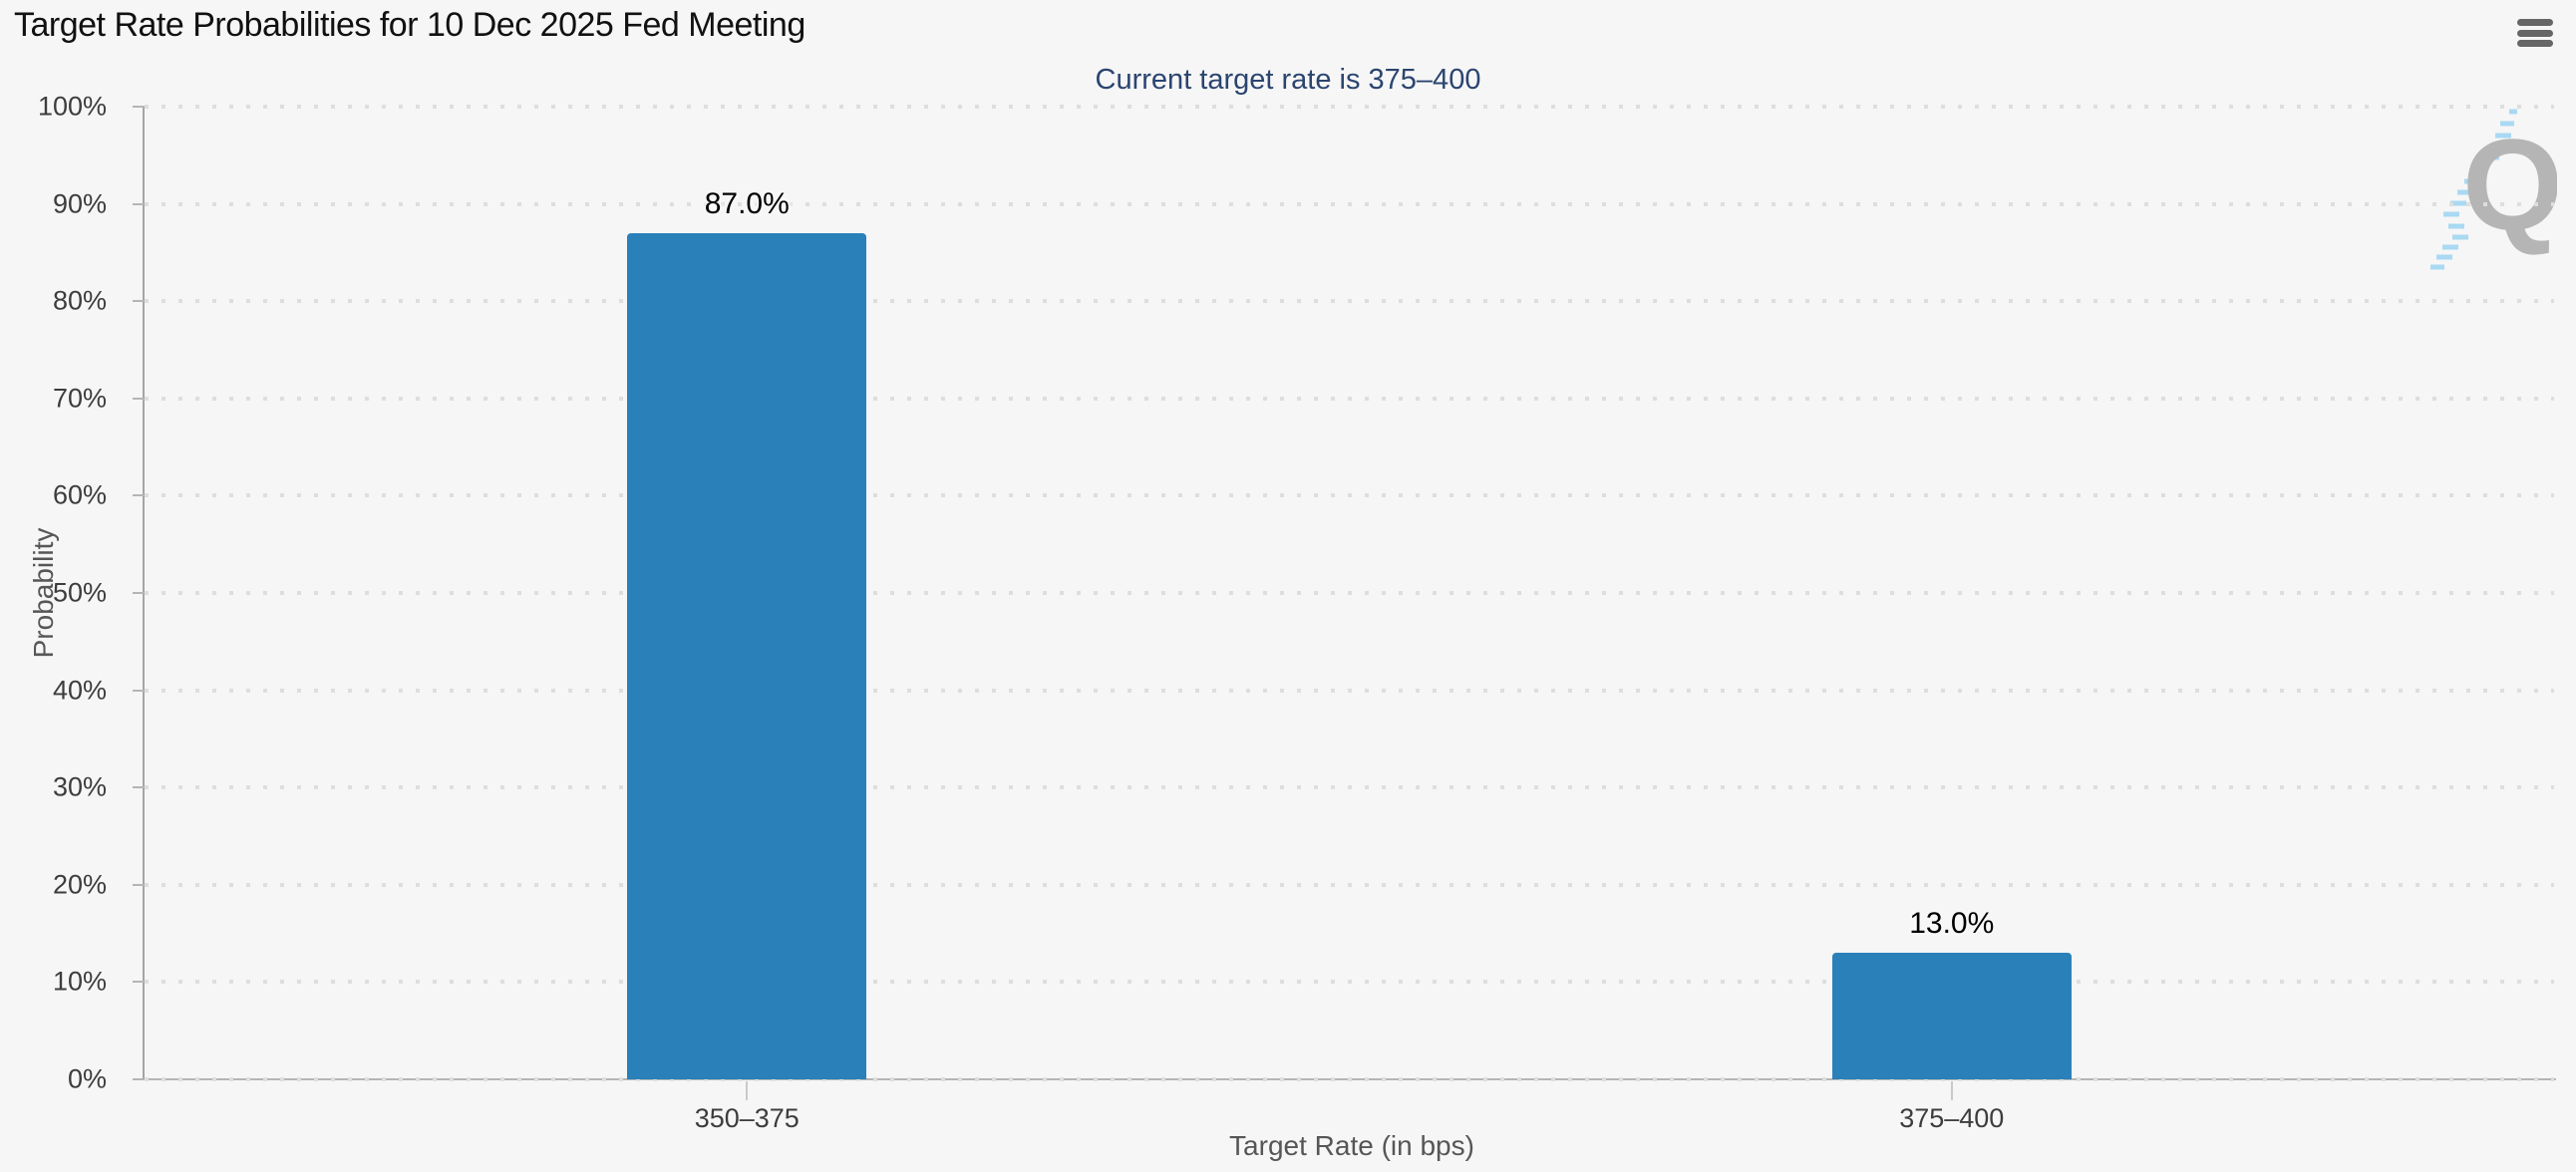 The image size is (2576, 1172). I want to click on y-tick-label-90: 90%, so click(79, 203).